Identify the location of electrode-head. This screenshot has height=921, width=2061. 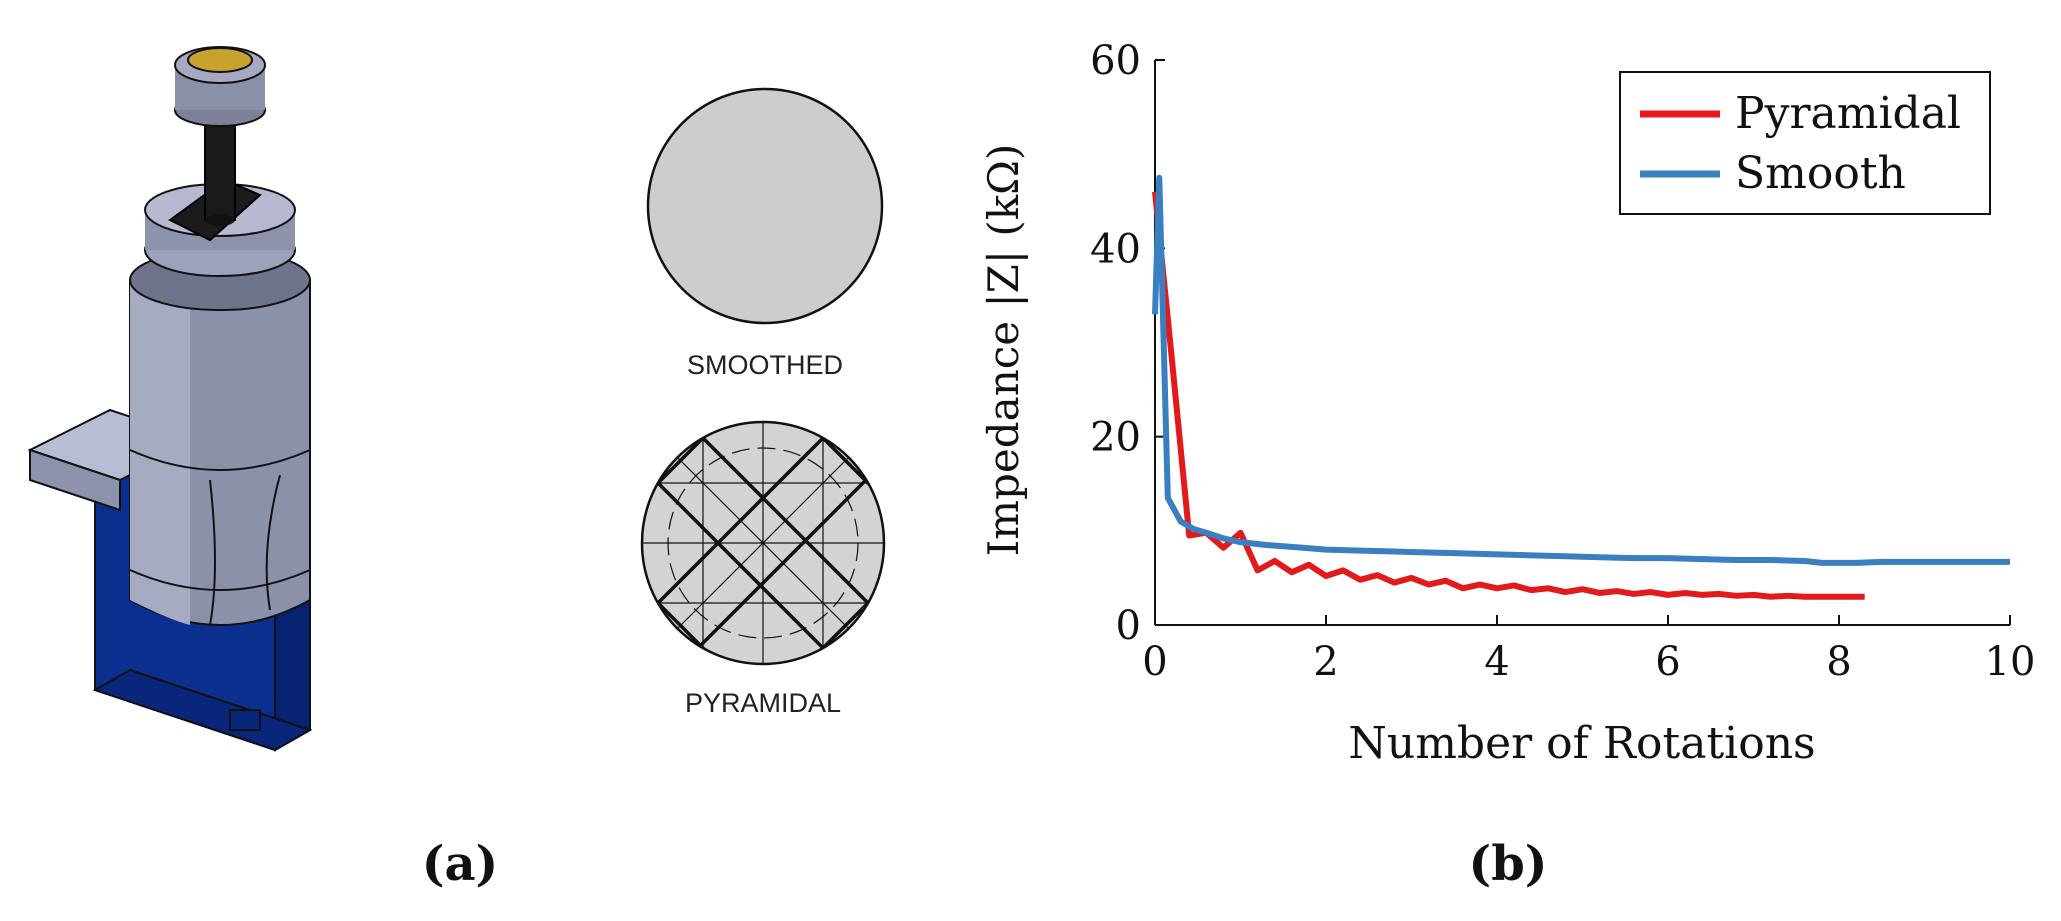
(220, 86).